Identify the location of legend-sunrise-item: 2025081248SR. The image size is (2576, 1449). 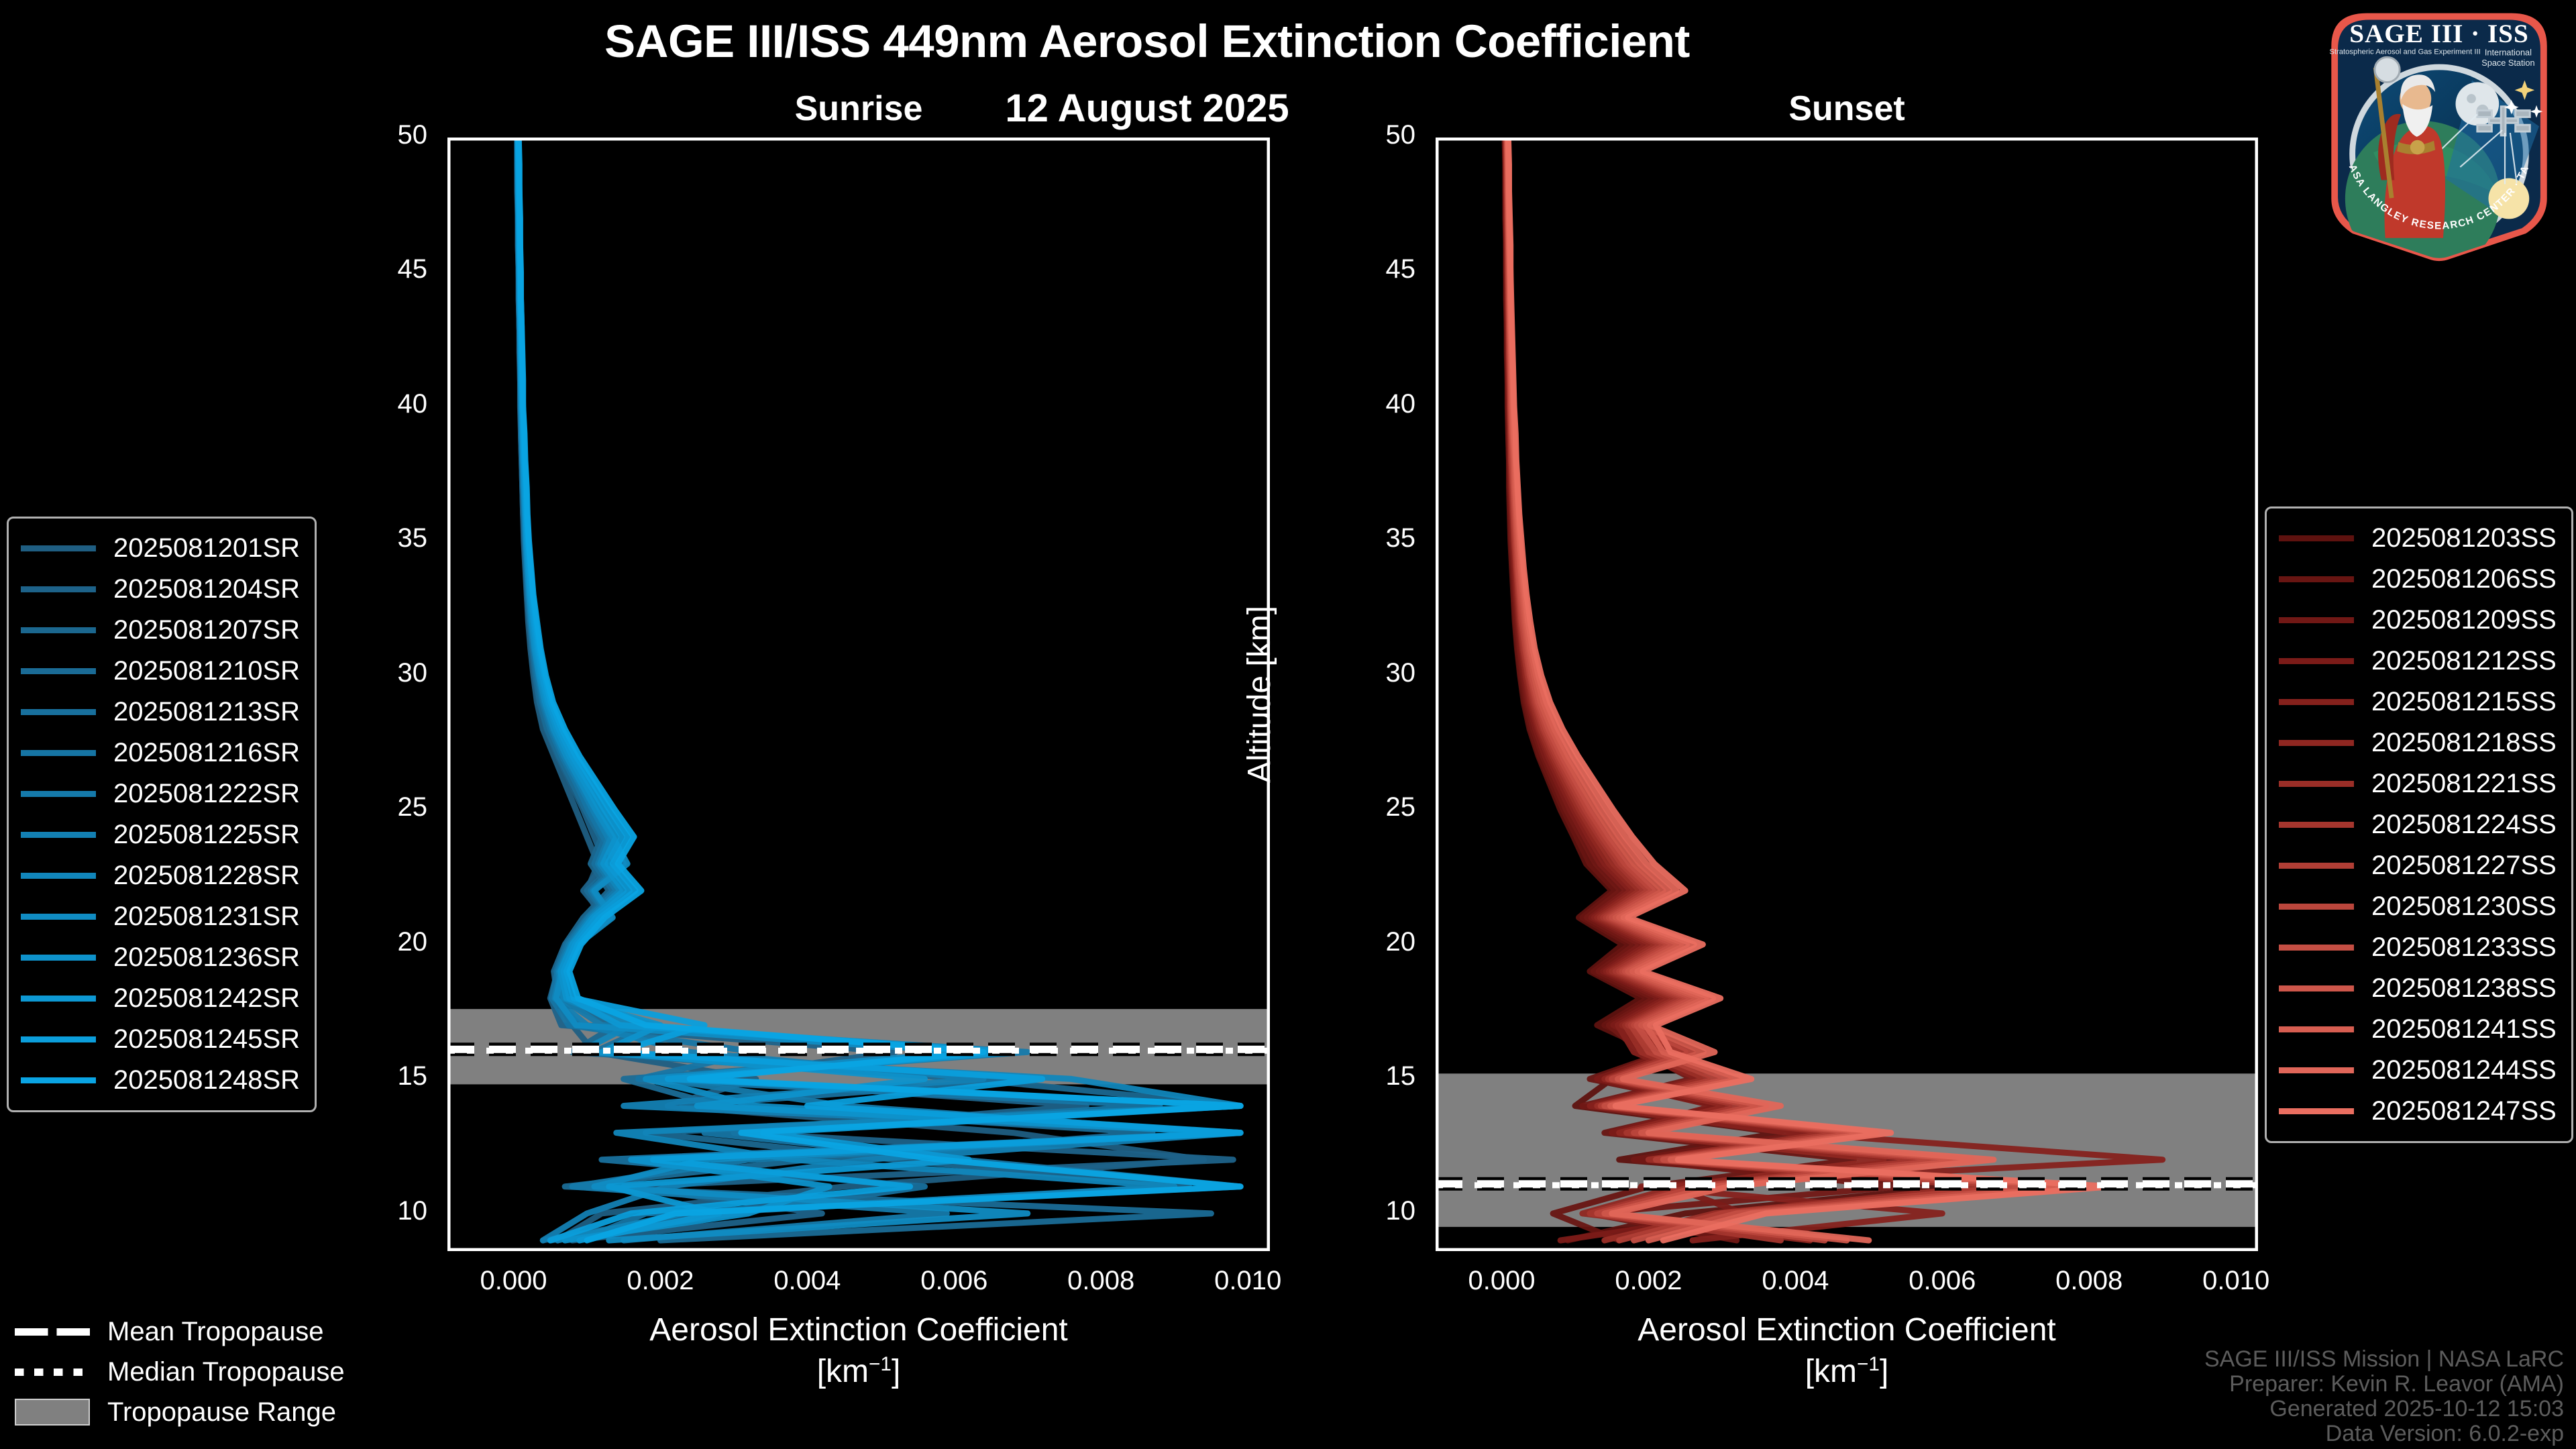
(160, 1080).